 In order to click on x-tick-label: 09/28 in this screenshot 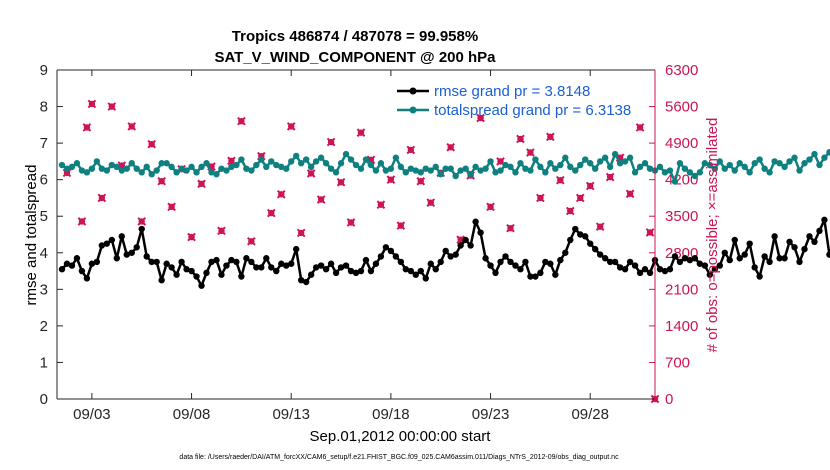, I will do `click(590, 414)`.